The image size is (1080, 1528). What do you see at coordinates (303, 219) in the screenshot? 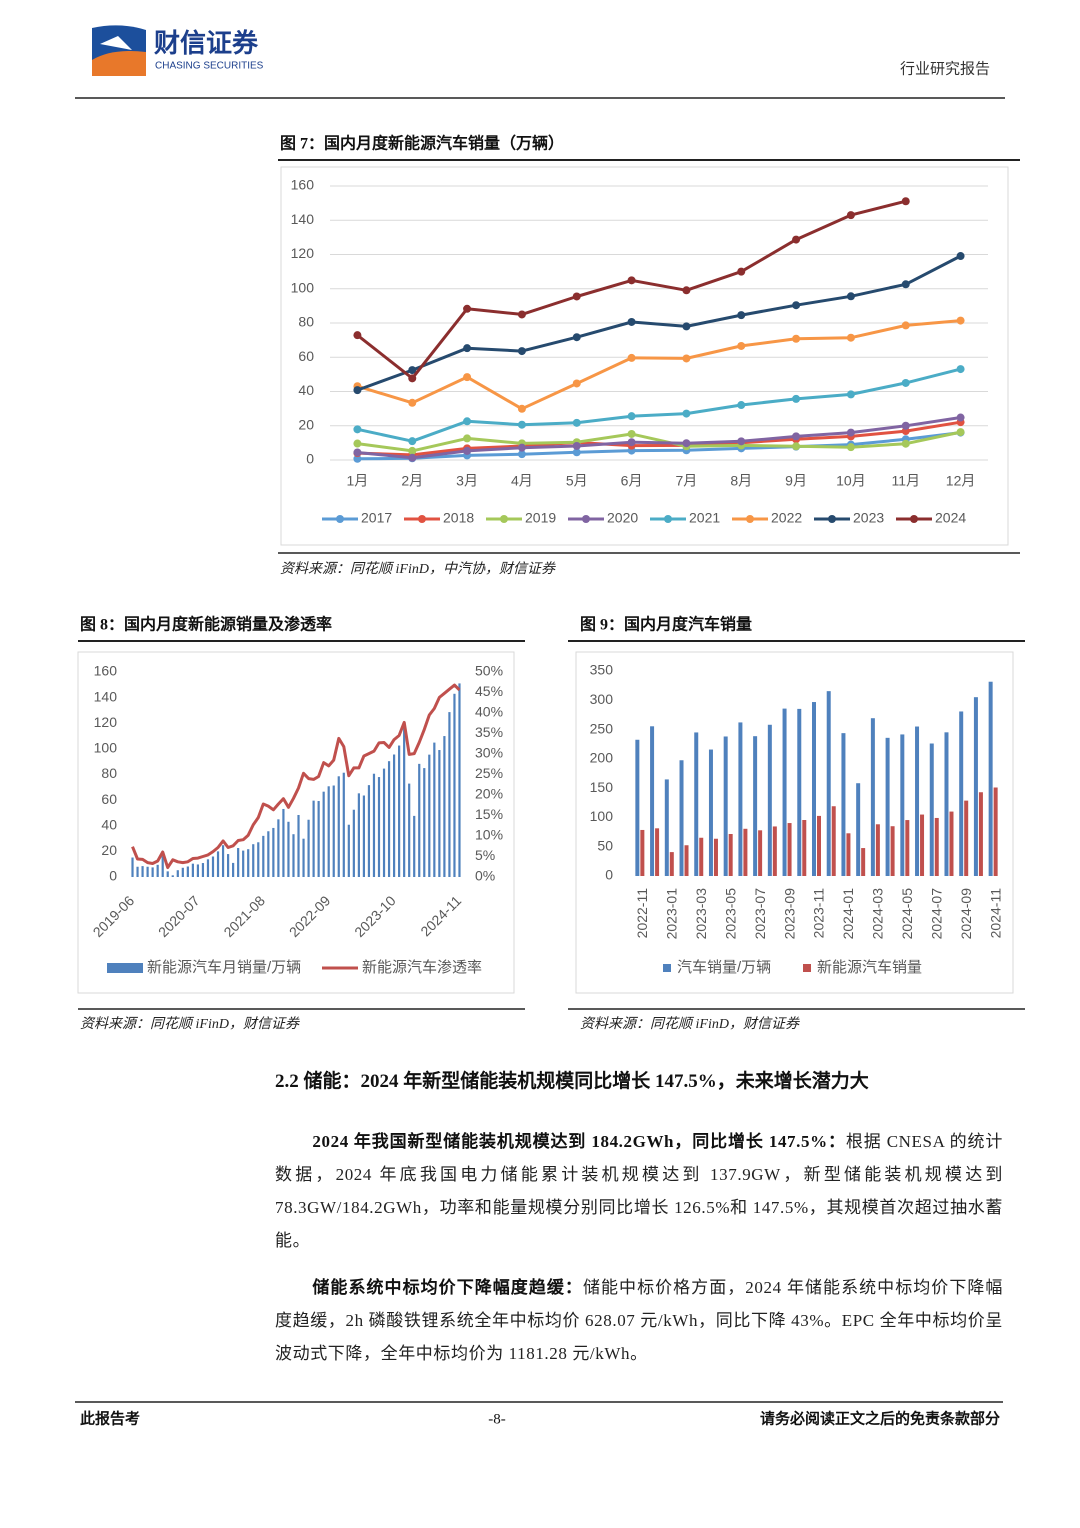
I see `y-tick-label: 140` at bounding box center [303, 219].